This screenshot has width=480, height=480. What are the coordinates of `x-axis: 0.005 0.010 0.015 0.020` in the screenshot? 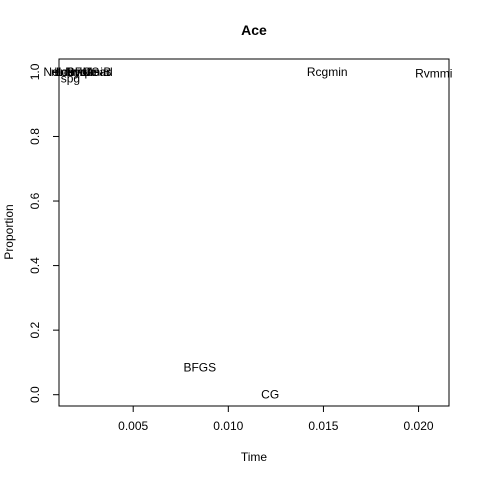 It's located at (276, 419).